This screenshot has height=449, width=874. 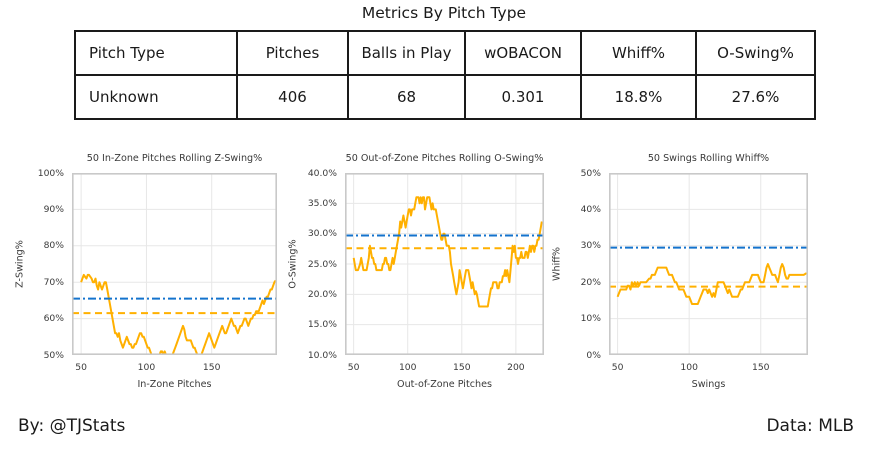 What do you see at coordinates (178, 314) in the screenshot?
I see `rolling-z-swing-line` at bounding box center [178, 314].